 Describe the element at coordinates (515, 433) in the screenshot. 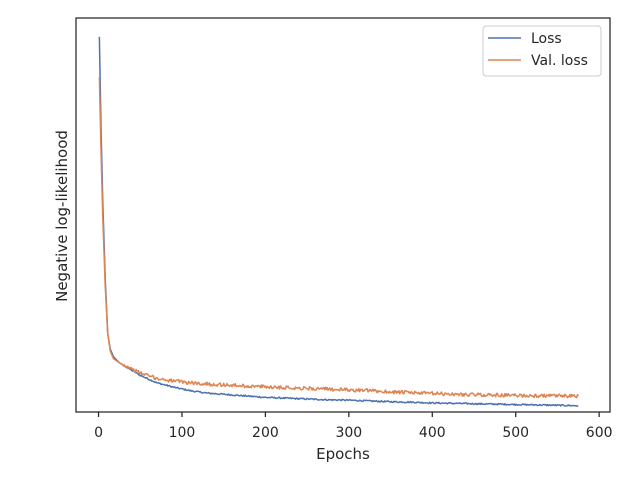

I see `x-tick-label: 500` at that location.